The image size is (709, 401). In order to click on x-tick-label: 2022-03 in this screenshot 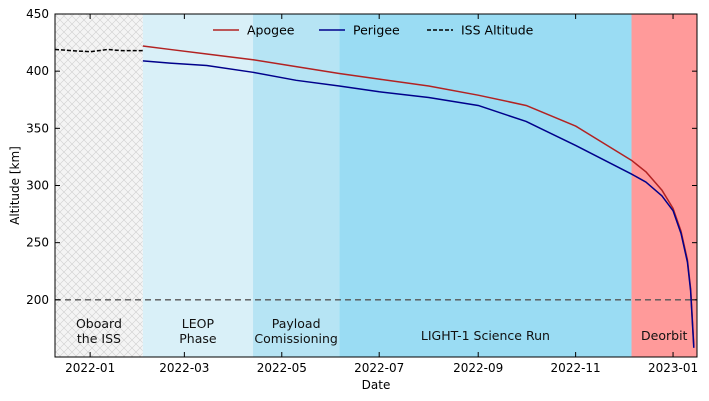, I will do `click(184, 368)`.